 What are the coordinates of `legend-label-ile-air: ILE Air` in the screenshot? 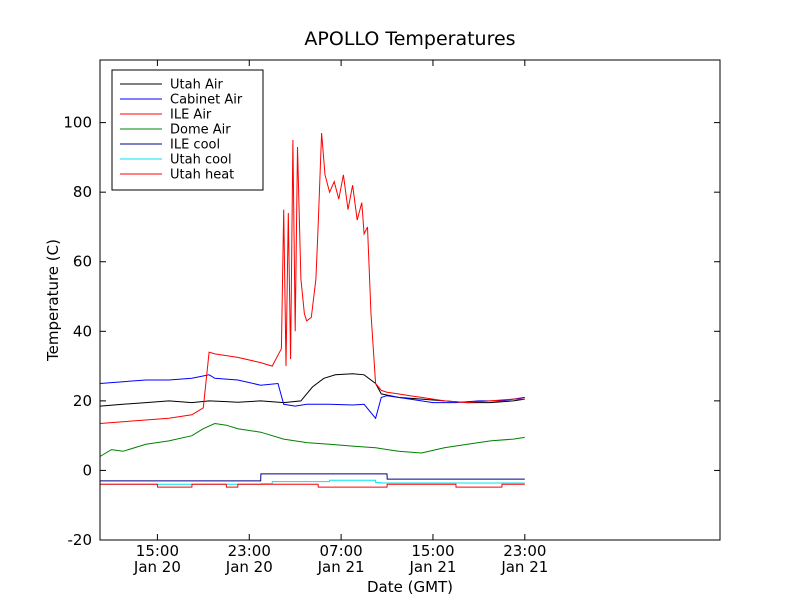 It's located at (191, 115).